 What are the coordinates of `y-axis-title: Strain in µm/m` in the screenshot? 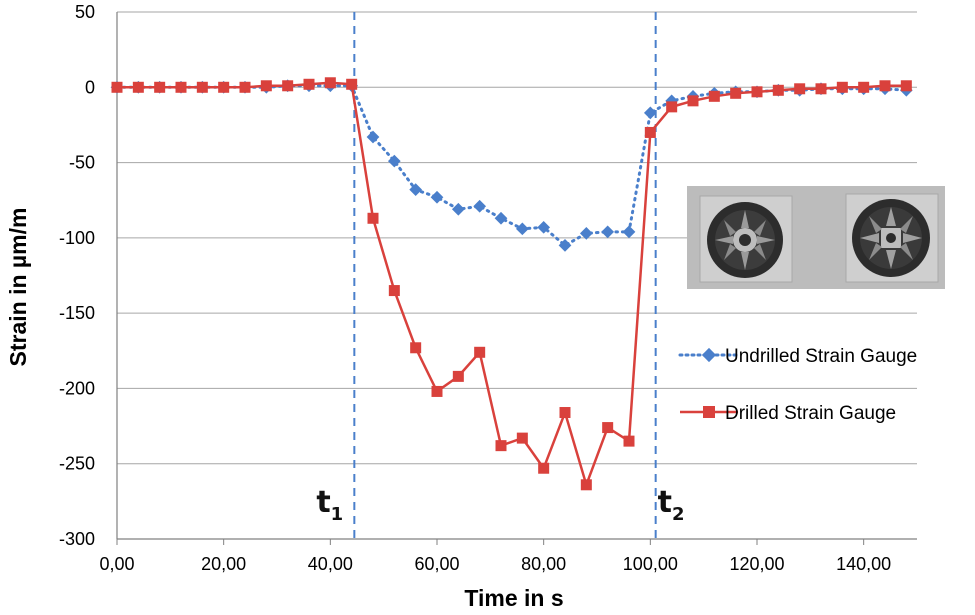 It's located at (18, 287).